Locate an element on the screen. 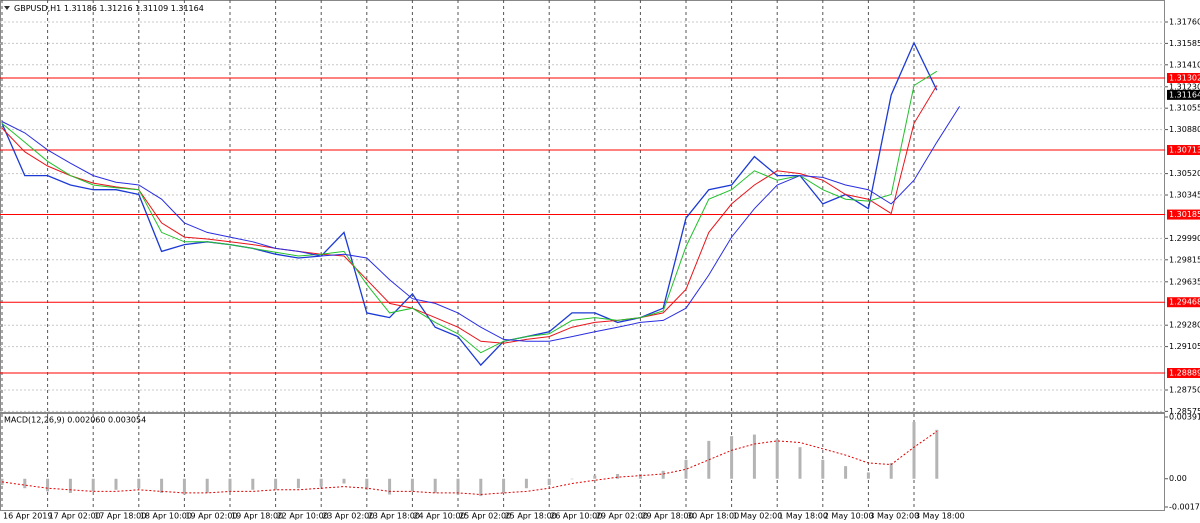  ohlc-value: 1.31109 is located at coordinates (151, 8).